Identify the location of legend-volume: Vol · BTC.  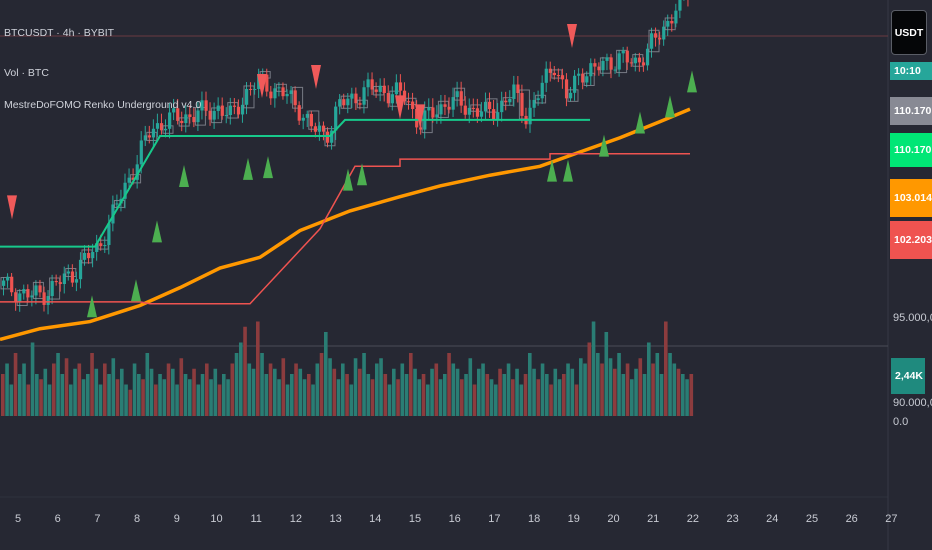
(26, 73).